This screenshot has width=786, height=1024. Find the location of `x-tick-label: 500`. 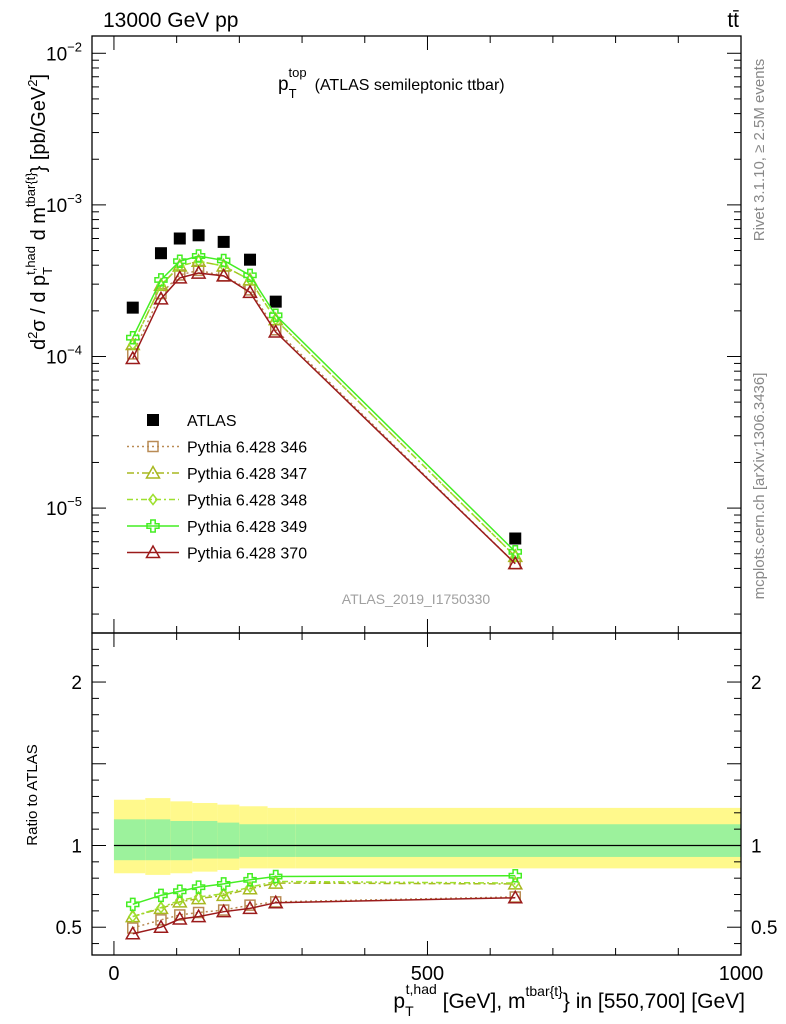

x-tick-label: 500 is located at coordinates (427, 974).